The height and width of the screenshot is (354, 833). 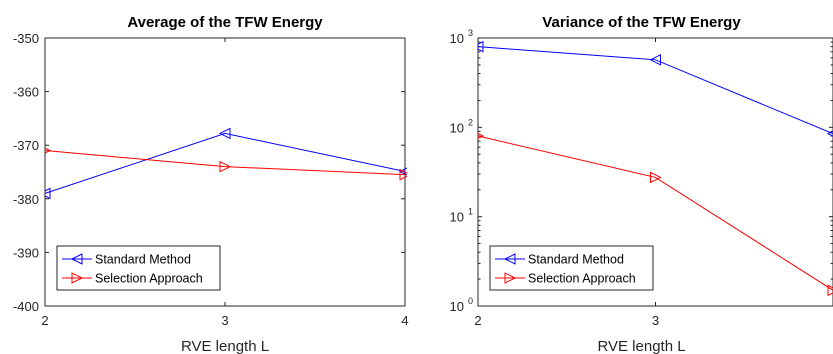 I want to click on y-tick-label: -390, so click(x=26, y=252).